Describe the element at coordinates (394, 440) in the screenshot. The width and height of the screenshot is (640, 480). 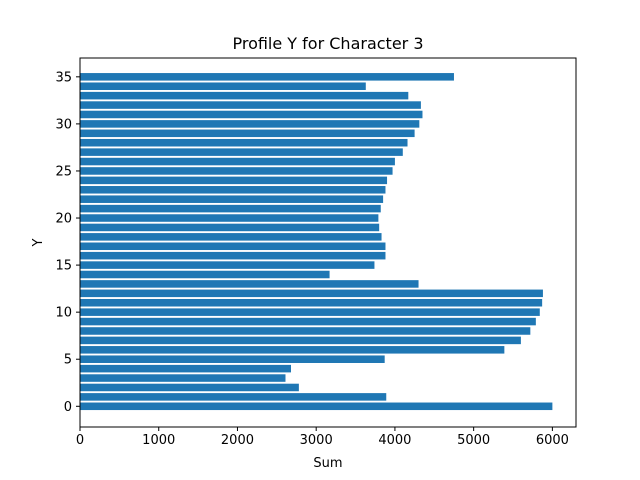
I see `x-tick-label: 4000` at that location.